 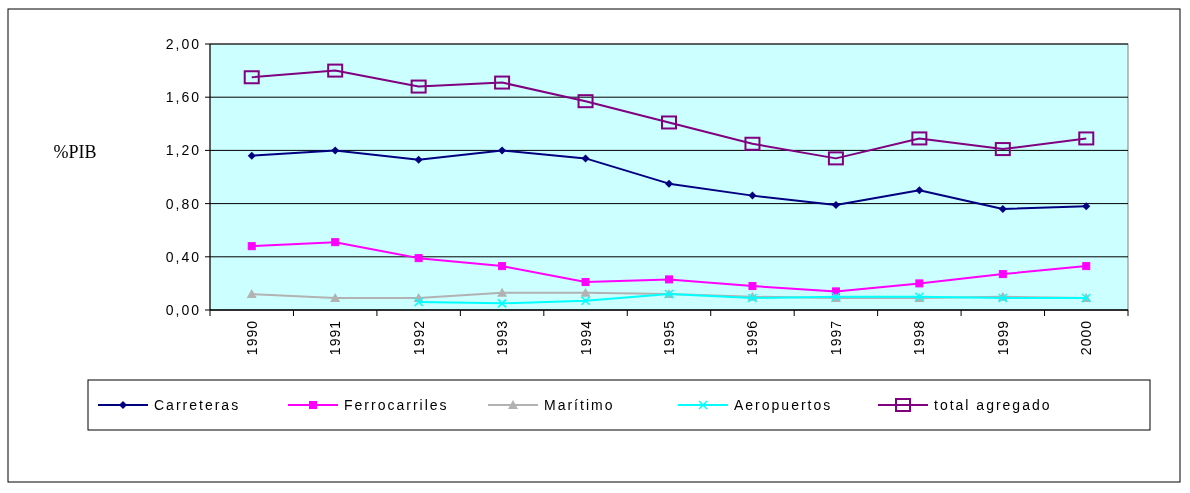 I want to click on x-tick-label: 1993, so click(x=502, y=338).